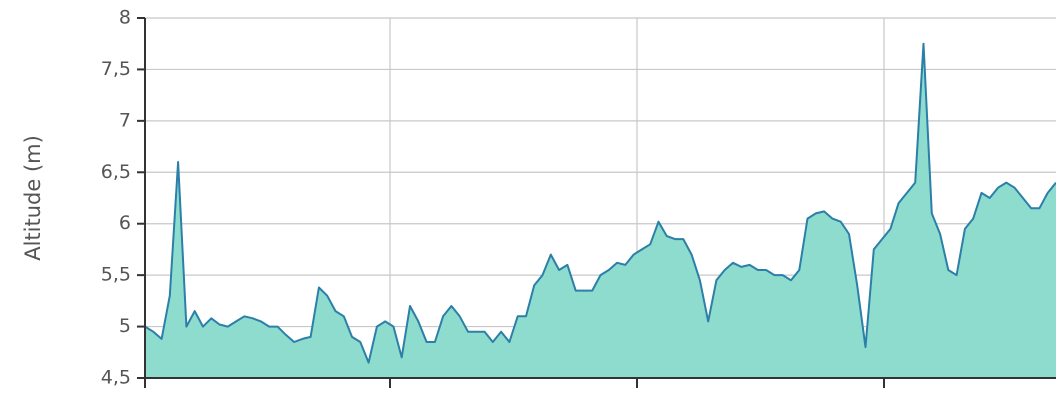 The width and height of the screenshot is (1056, 395). I want to click on y-tick-label: 6,5, so click(116, 172).